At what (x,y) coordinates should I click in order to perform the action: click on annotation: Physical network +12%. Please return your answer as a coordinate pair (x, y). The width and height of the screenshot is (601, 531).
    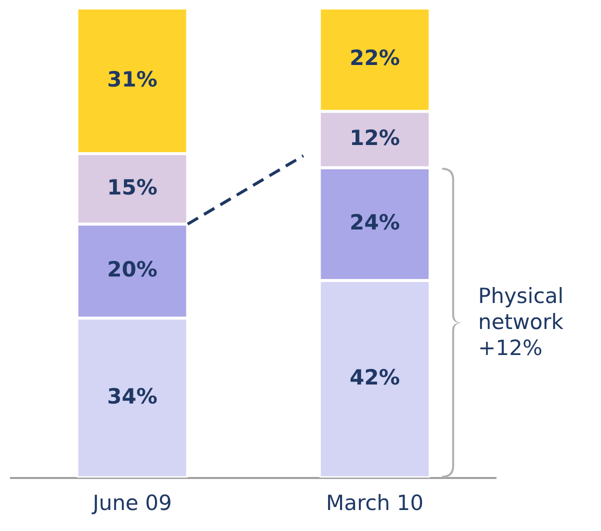
    Looking at the image, I should click on (521, 321).